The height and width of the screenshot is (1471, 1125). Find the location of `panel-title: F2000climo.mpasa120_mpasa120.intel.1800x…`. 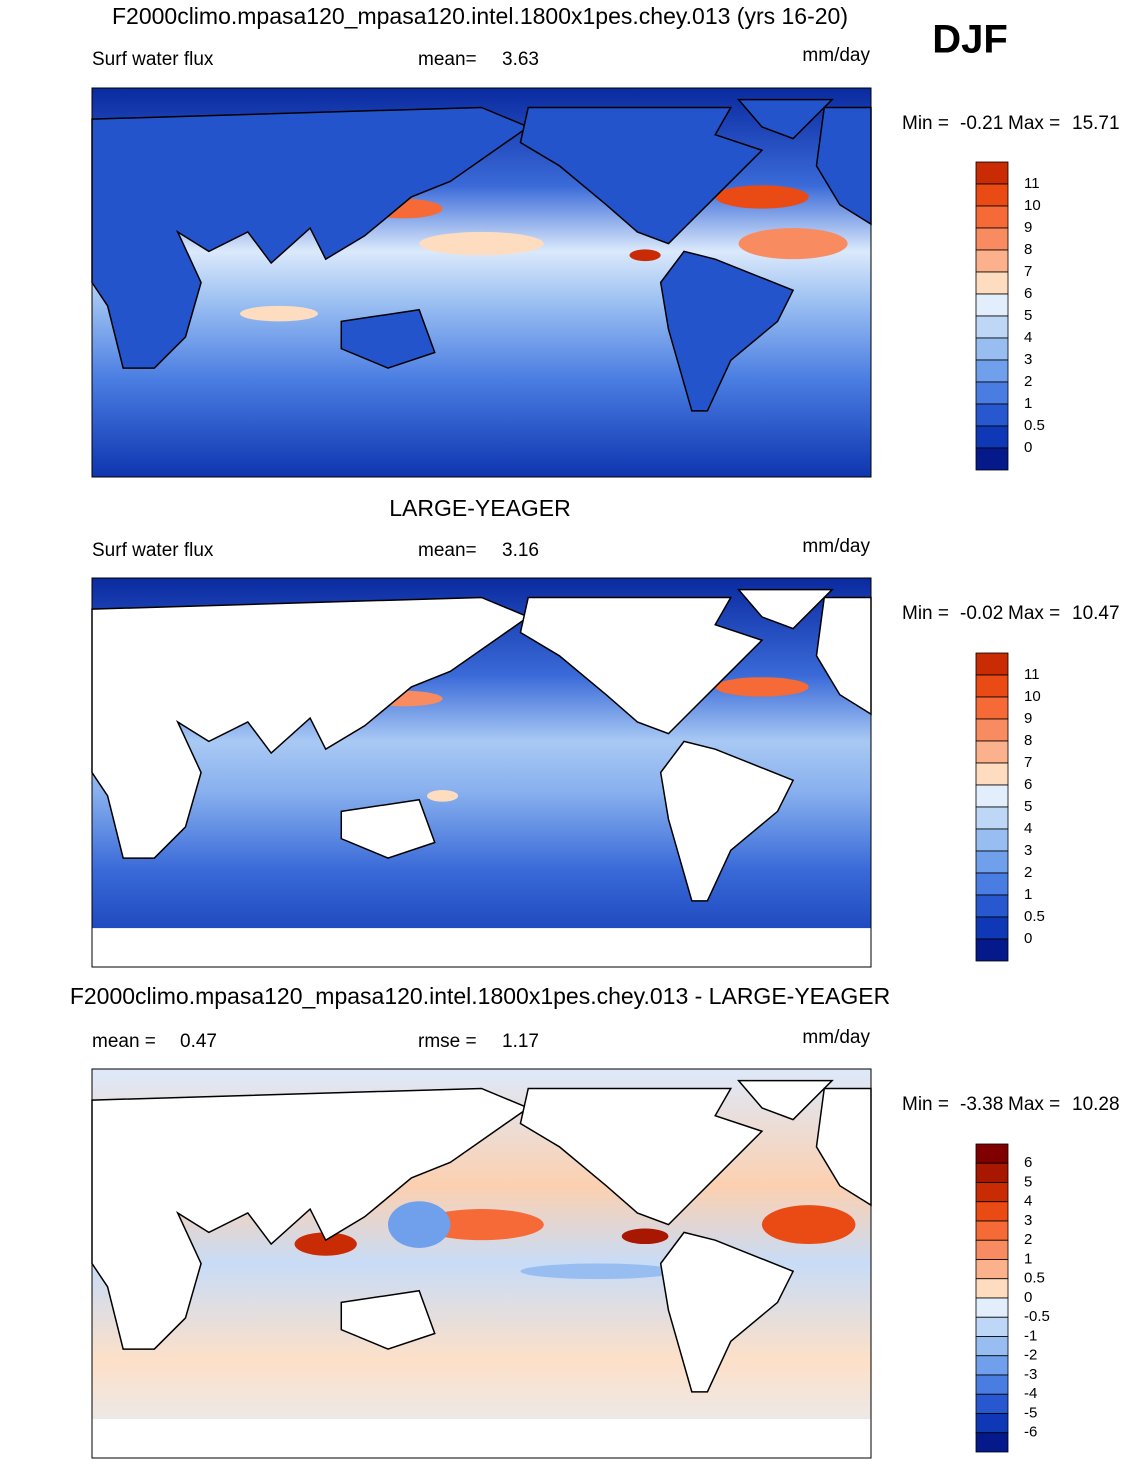

panel-title: F2000climo.mpasa120_mpasa120.intel.1800x… is located at coordinates (480, 996).